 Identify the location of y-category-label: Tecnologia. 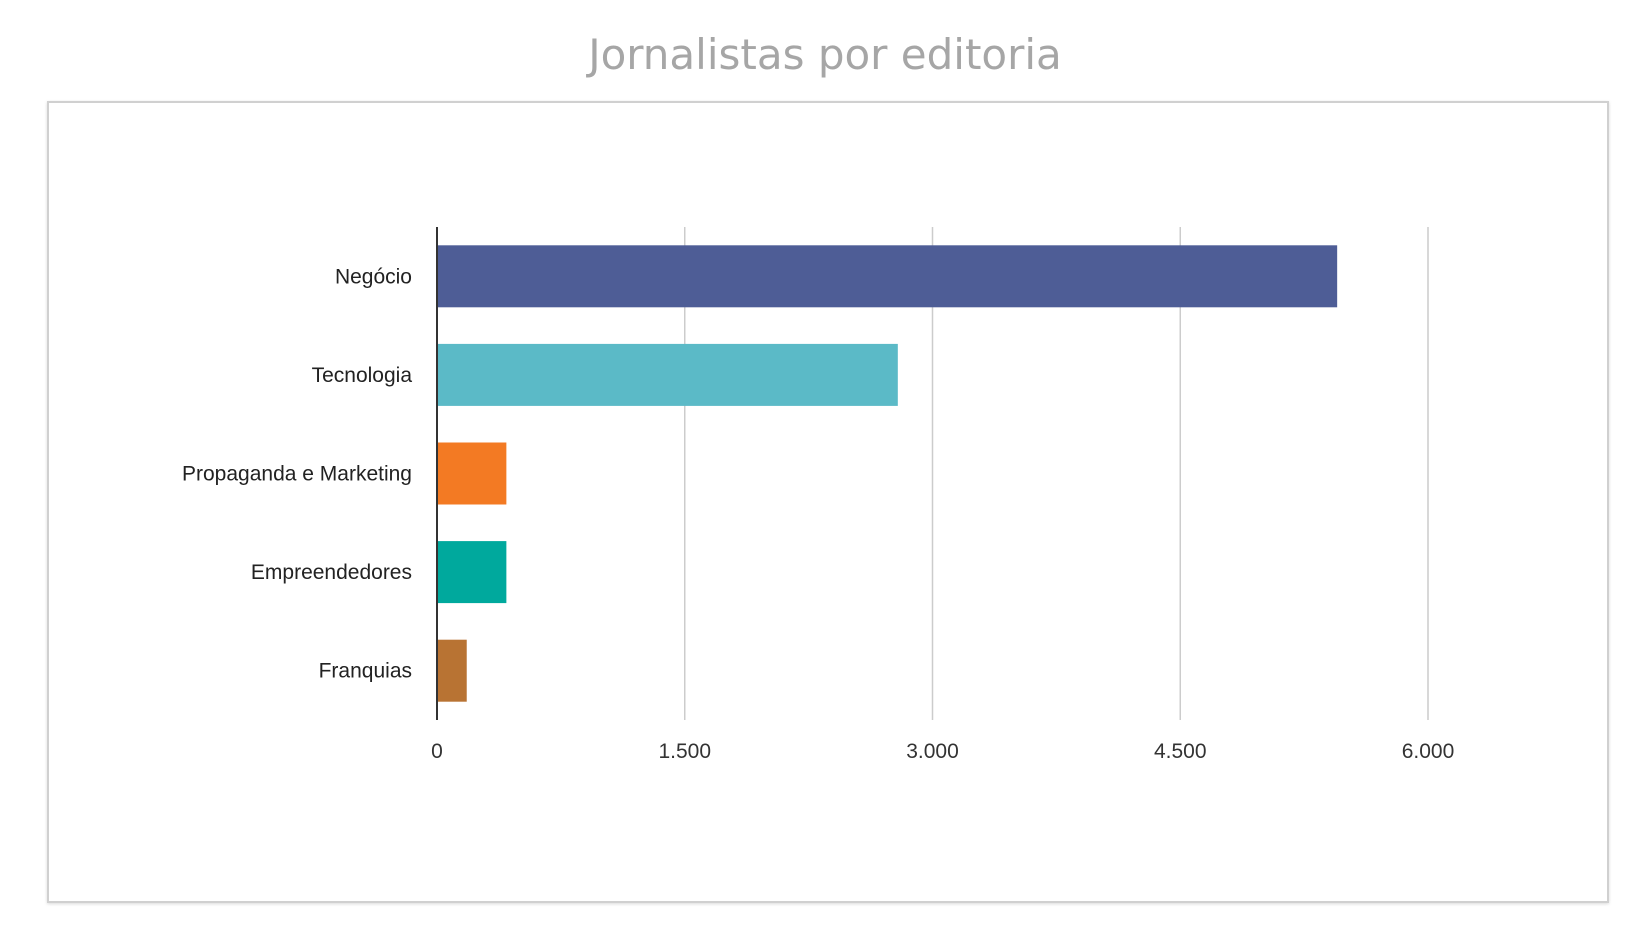
(362, 375).